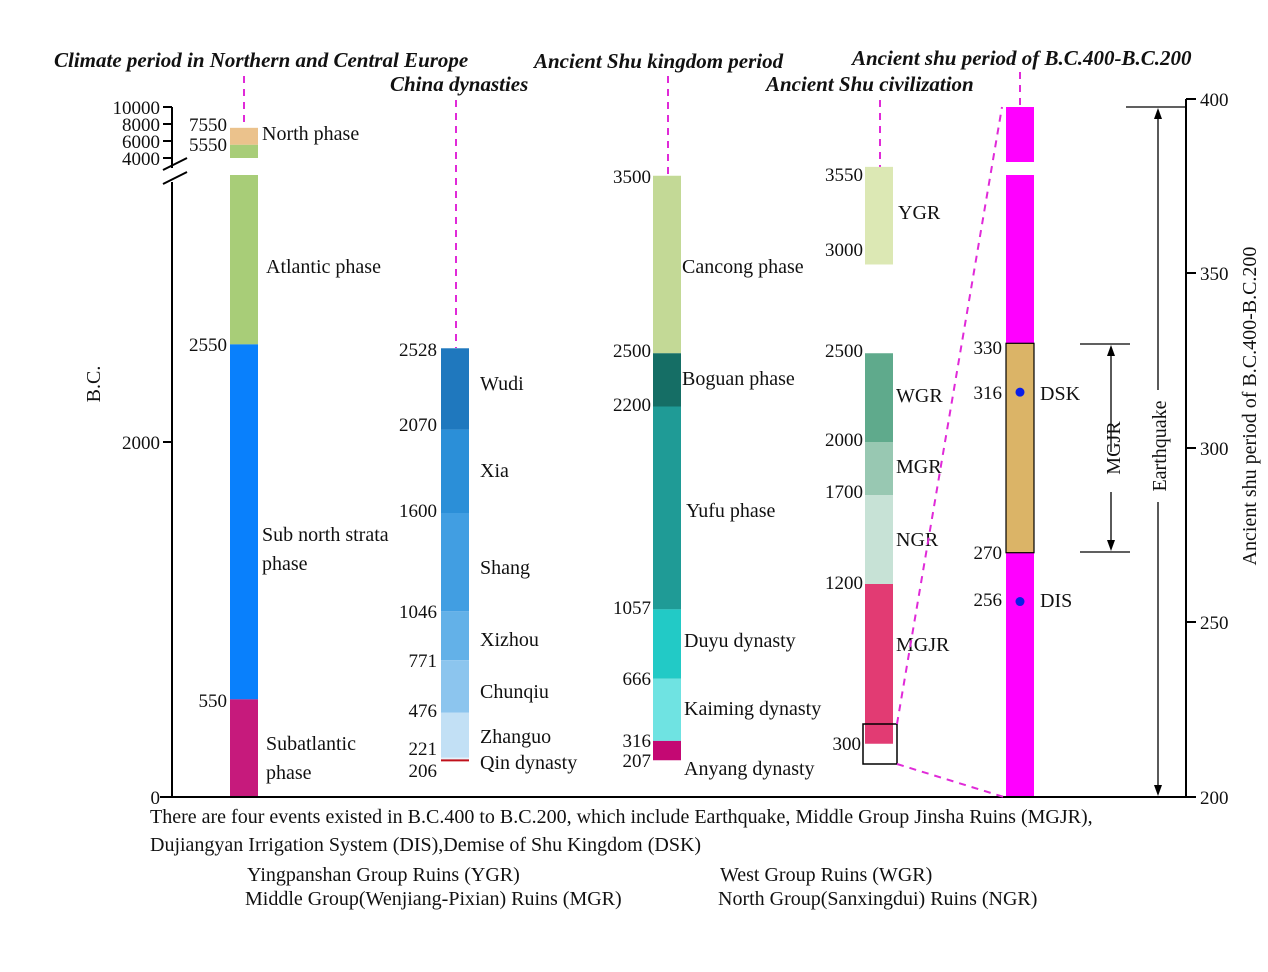 The image size is (1268, 972). Describe the element at coordinates (423, 711) in the screenshot. I see `dynasty-boundary-476: 476` at that location.